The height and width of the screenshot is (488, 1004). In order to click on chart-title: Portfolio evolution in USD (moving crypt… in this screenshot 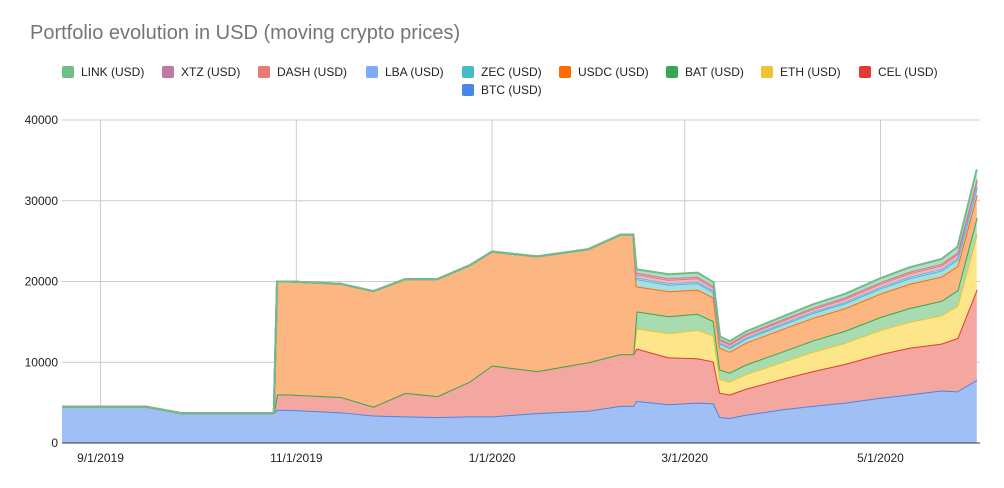, I will do `click(245, 33)`.